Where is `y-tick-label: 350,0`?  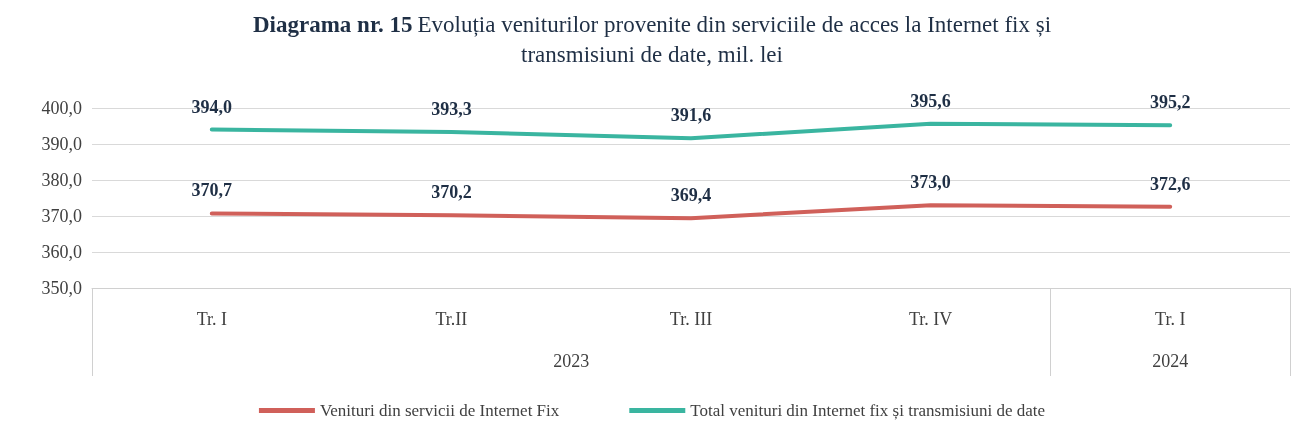 y-tick-label: 350,0 is located at coordinates (61, 288).